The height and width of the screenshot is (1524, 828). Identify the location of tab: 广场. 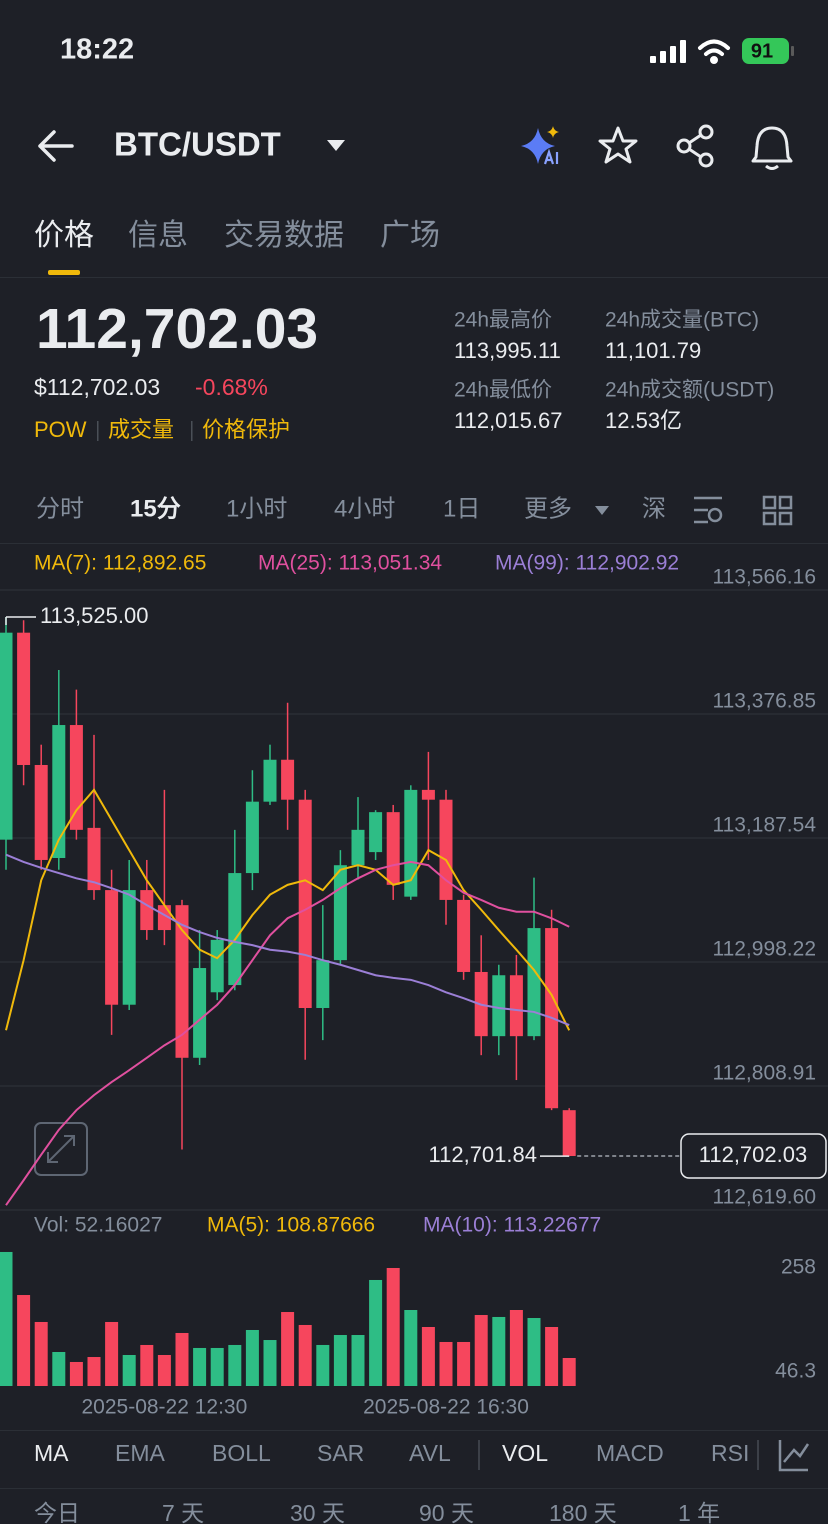
(410, 235).